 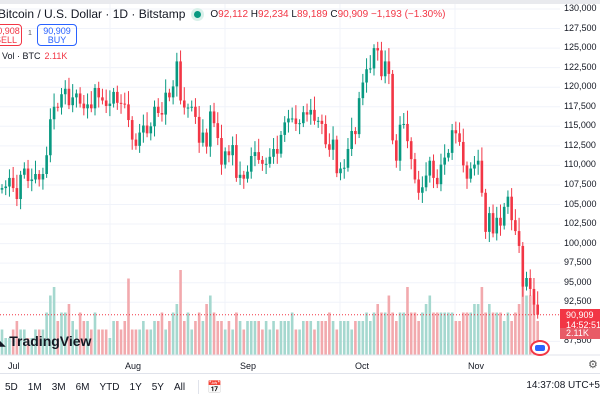 I want to click on price-tick: 100,000, so click(x=580, y=242).